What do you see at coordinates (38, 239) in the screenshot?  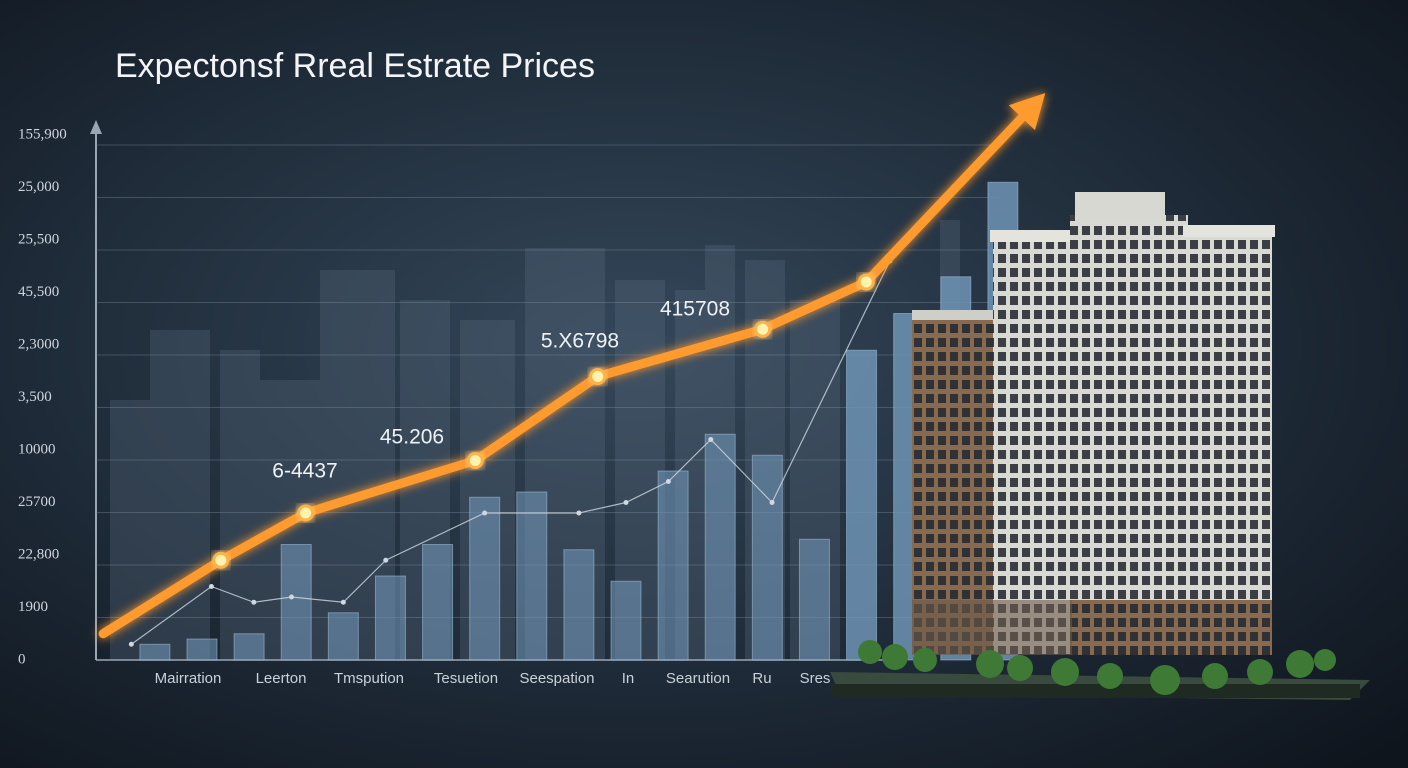 I see `y-tick-label: 25,500` at bounding box center [38, 239].